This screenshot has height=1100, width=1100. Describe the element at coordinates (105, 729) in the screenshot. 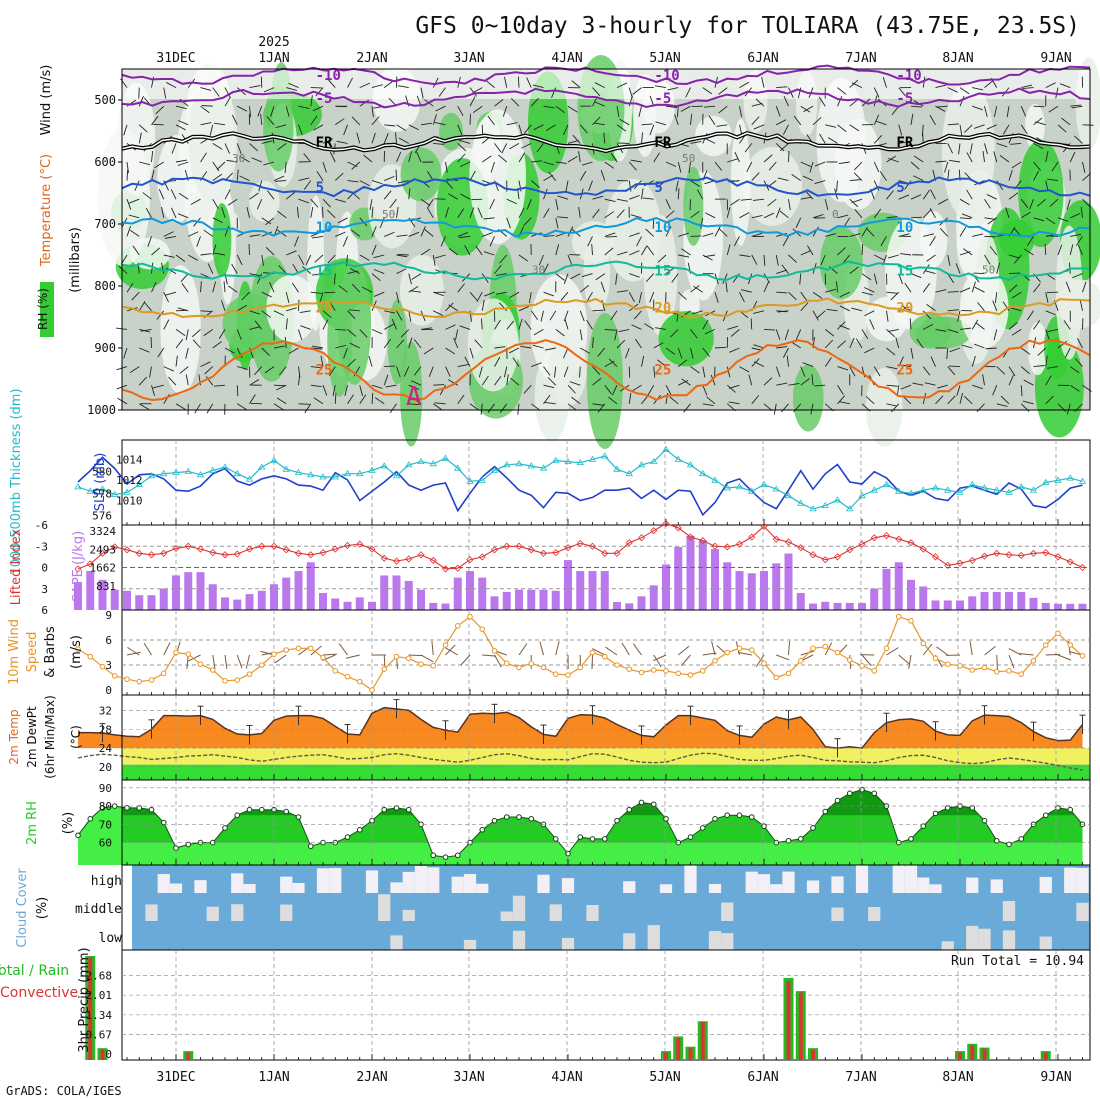

I see `temp-tick-label: 28` at that location.